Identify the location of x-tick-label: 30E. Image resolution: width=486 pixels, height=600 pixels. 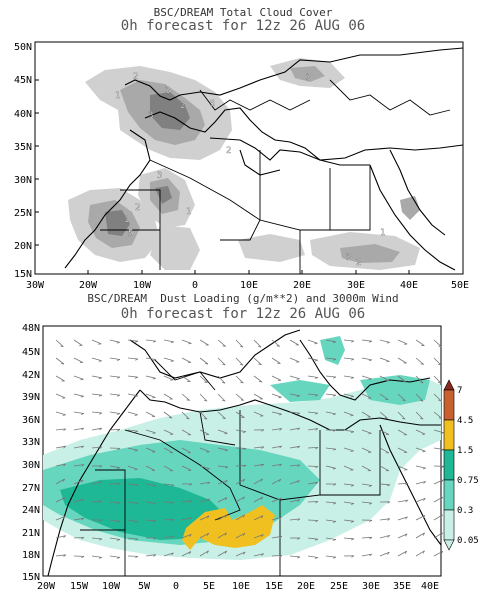
(356, 285).